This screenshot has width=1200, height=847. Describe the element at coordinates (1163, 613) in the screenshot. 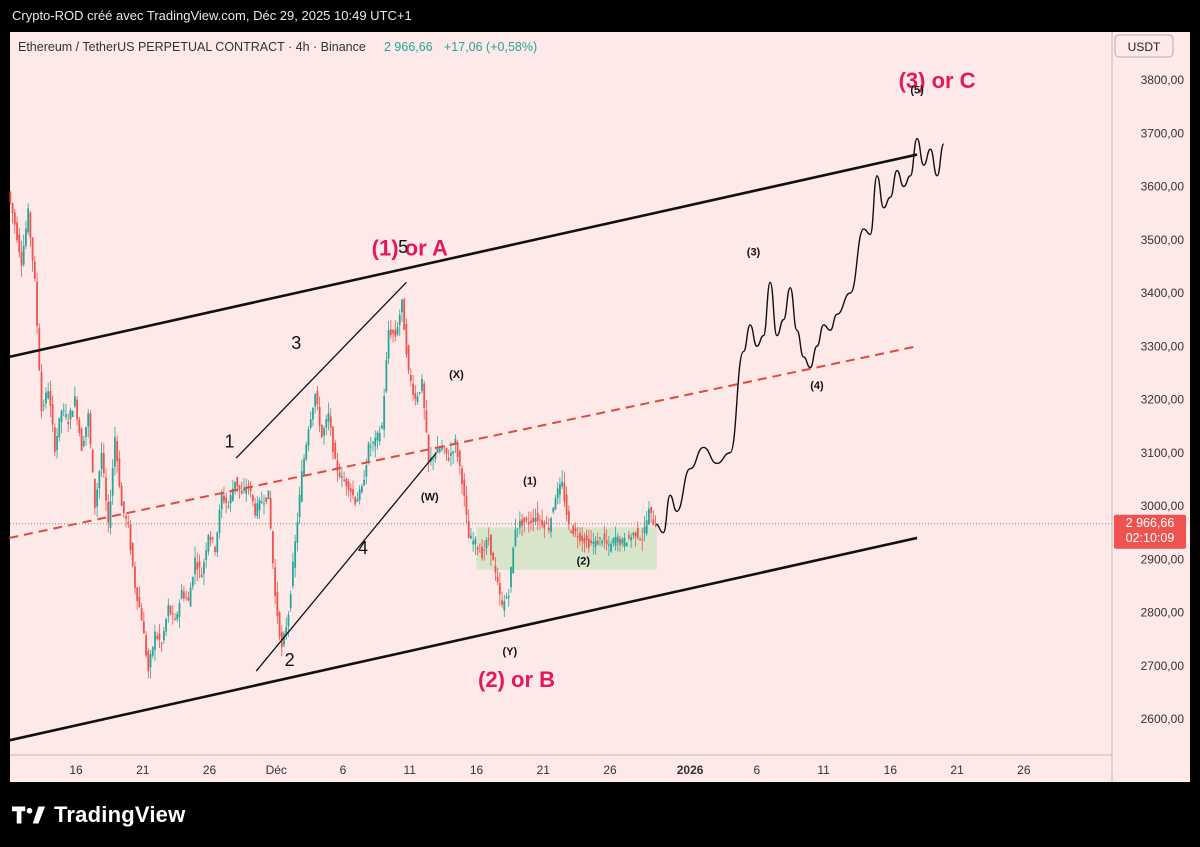

I see `y-tick-label: 2800,00` at that location.